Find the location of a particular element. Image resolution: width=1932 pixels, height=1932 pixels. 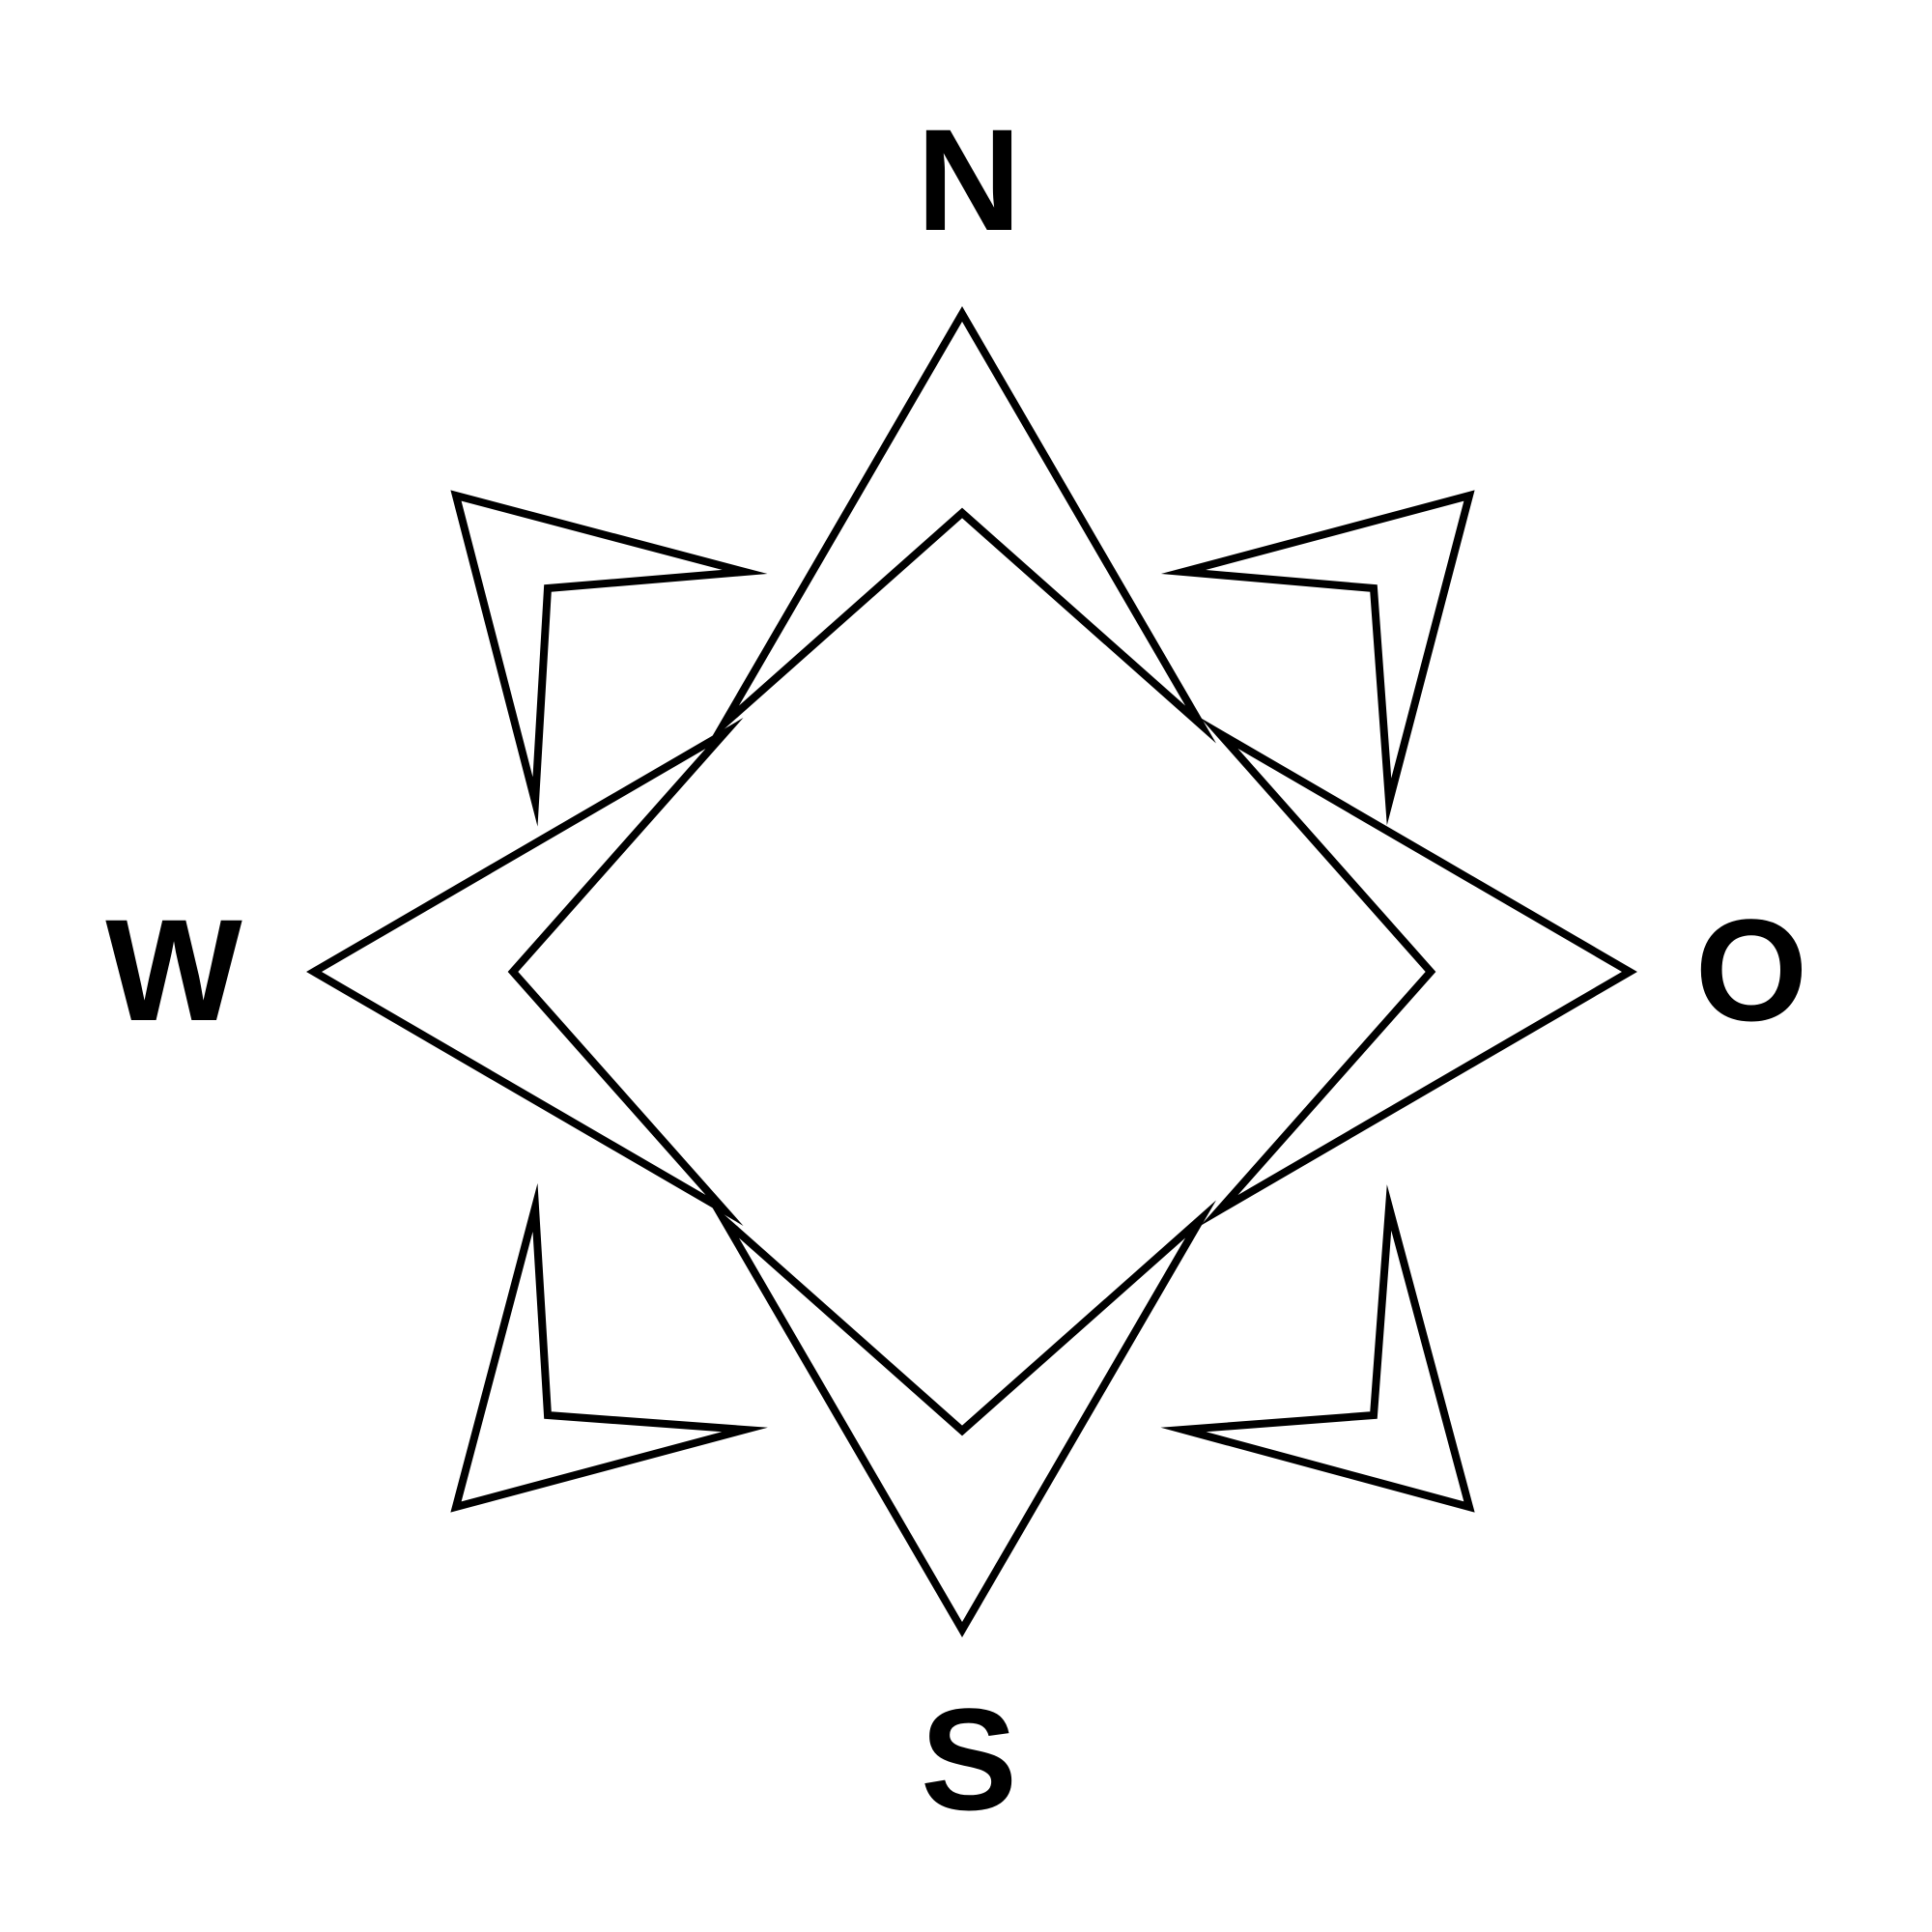

east-label: O is located at coordinates (1751, 970).